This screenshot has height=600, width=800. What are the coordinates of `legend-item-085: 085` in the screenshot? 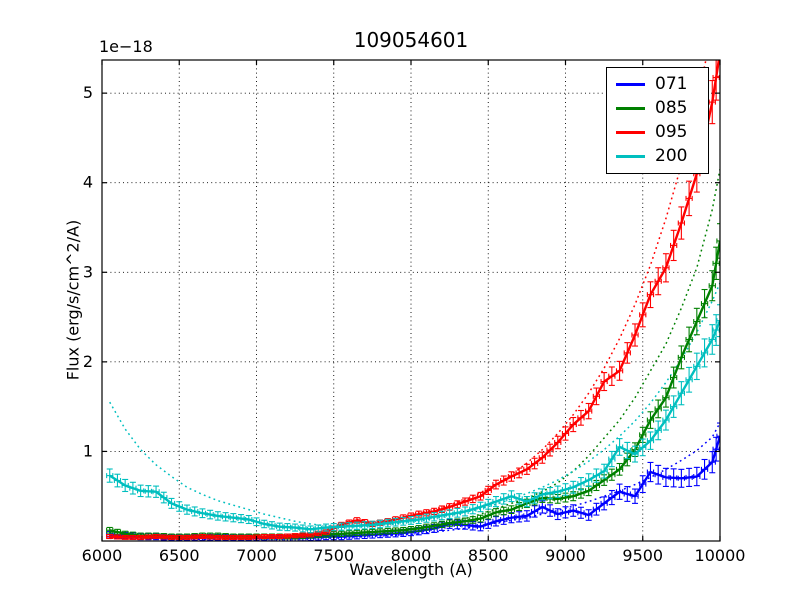 It's located at (658, 108).